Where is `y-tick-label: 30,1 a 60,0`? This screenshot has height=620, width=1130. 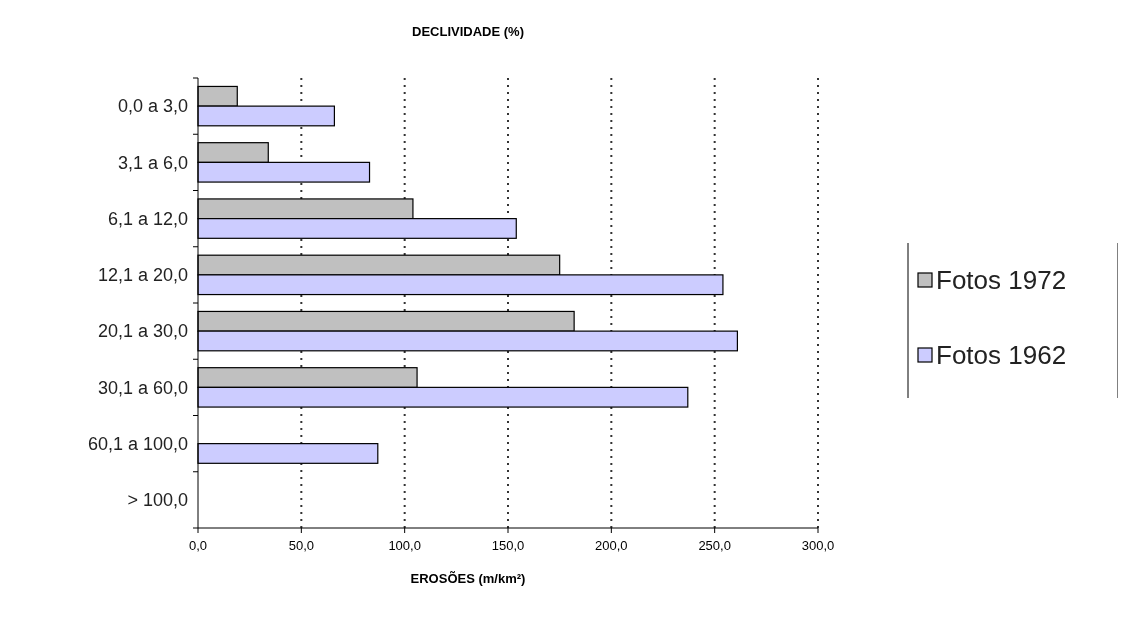 y-tick-label: 30,1 a 60,0 is located at coordinates (142, 387).